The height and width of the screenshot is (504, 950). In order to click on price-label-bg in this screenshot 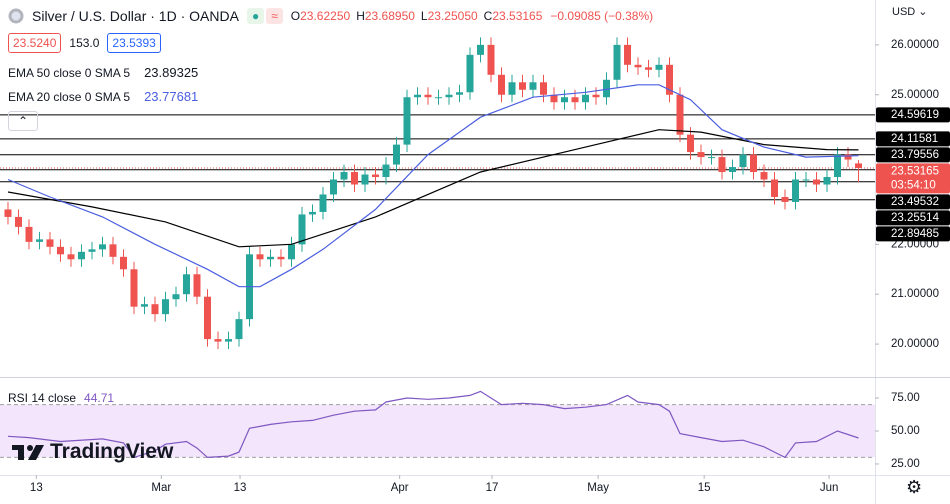, I will do `click(913, 178)`.